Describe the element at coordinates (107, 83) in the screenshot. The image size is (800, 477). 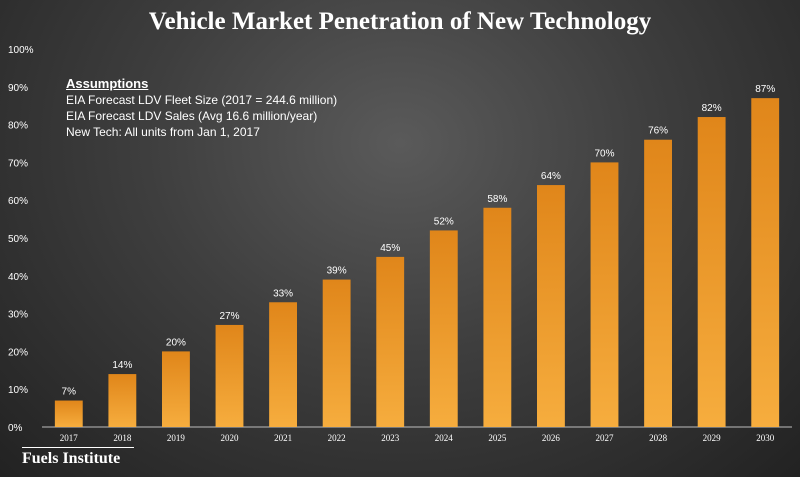
I see `assumptions-heading: Assumptions` at that location.